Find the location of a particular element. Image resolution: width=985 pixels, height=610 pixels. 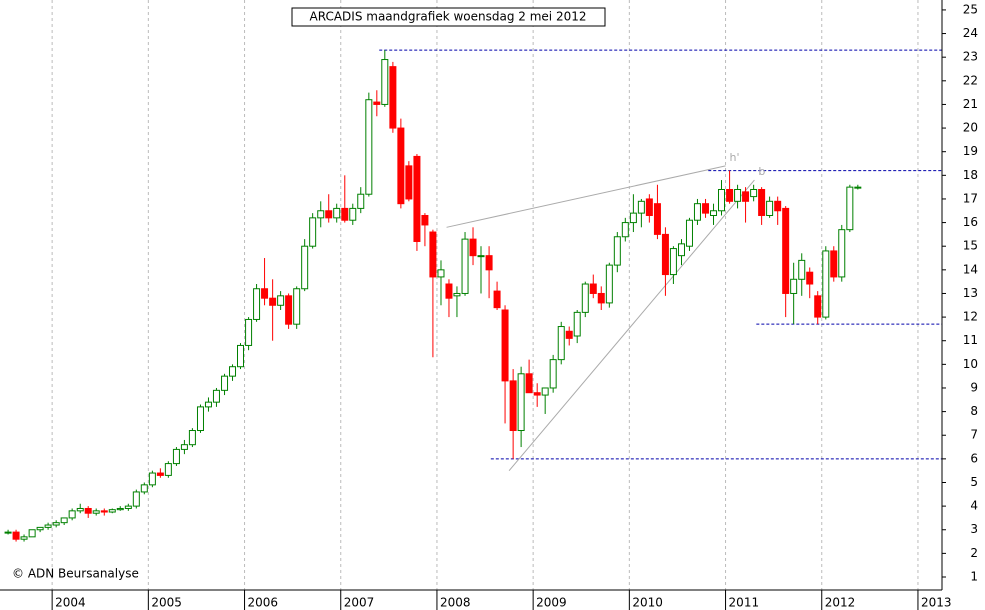

y-tick-label: 13 is located at coordinates (970, 293).